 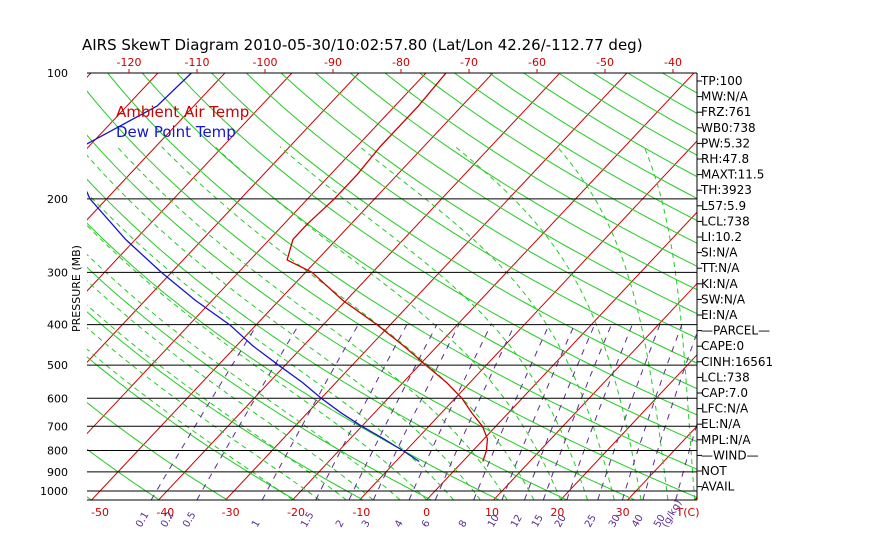 I want to click on mixing-ratio-tick-label: 40, so click(x=638, y=521).